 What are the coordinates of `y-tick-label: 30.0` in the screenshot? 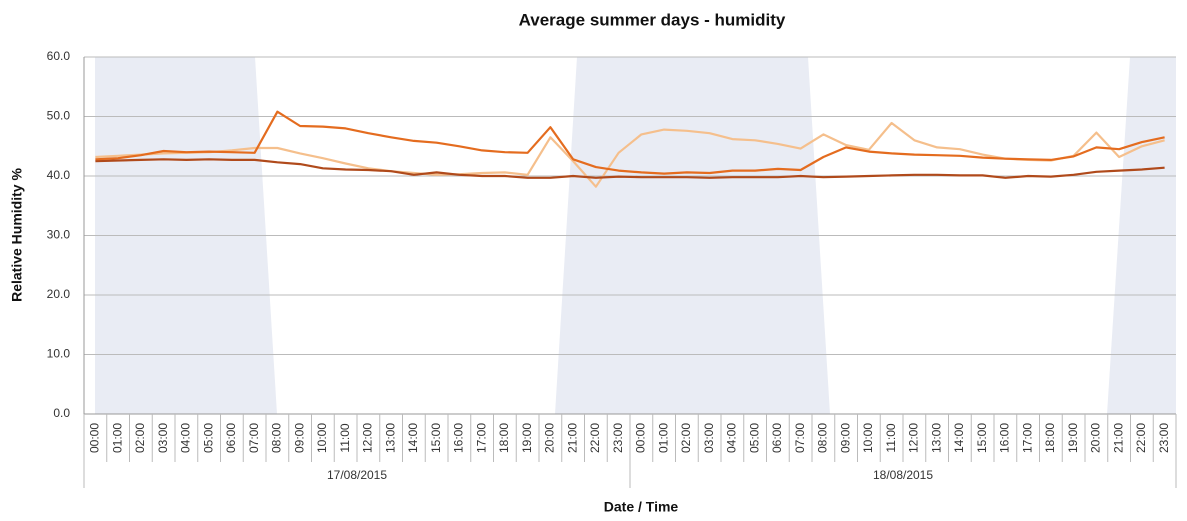 It's located at (59, 235).